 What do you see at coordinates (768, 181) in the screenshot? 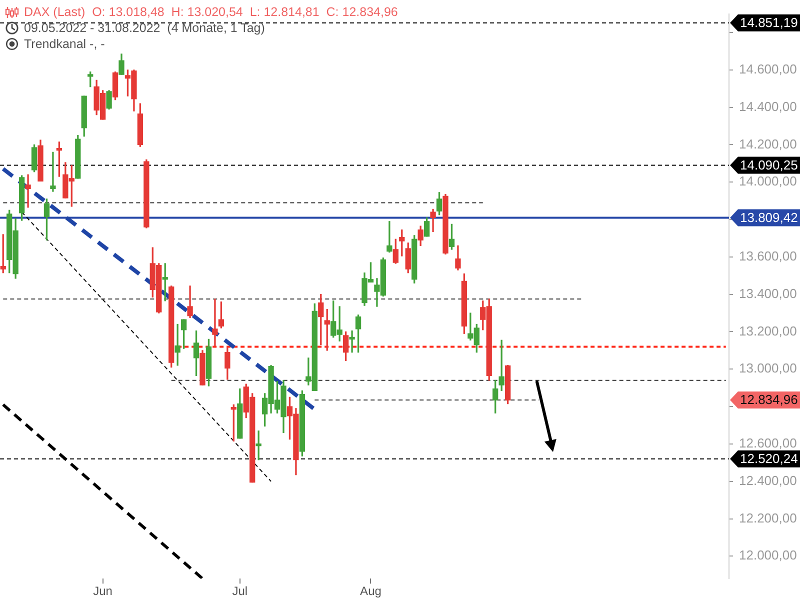
I see `y-tick-label: 14.000,00` at bounding box center [768, 181].